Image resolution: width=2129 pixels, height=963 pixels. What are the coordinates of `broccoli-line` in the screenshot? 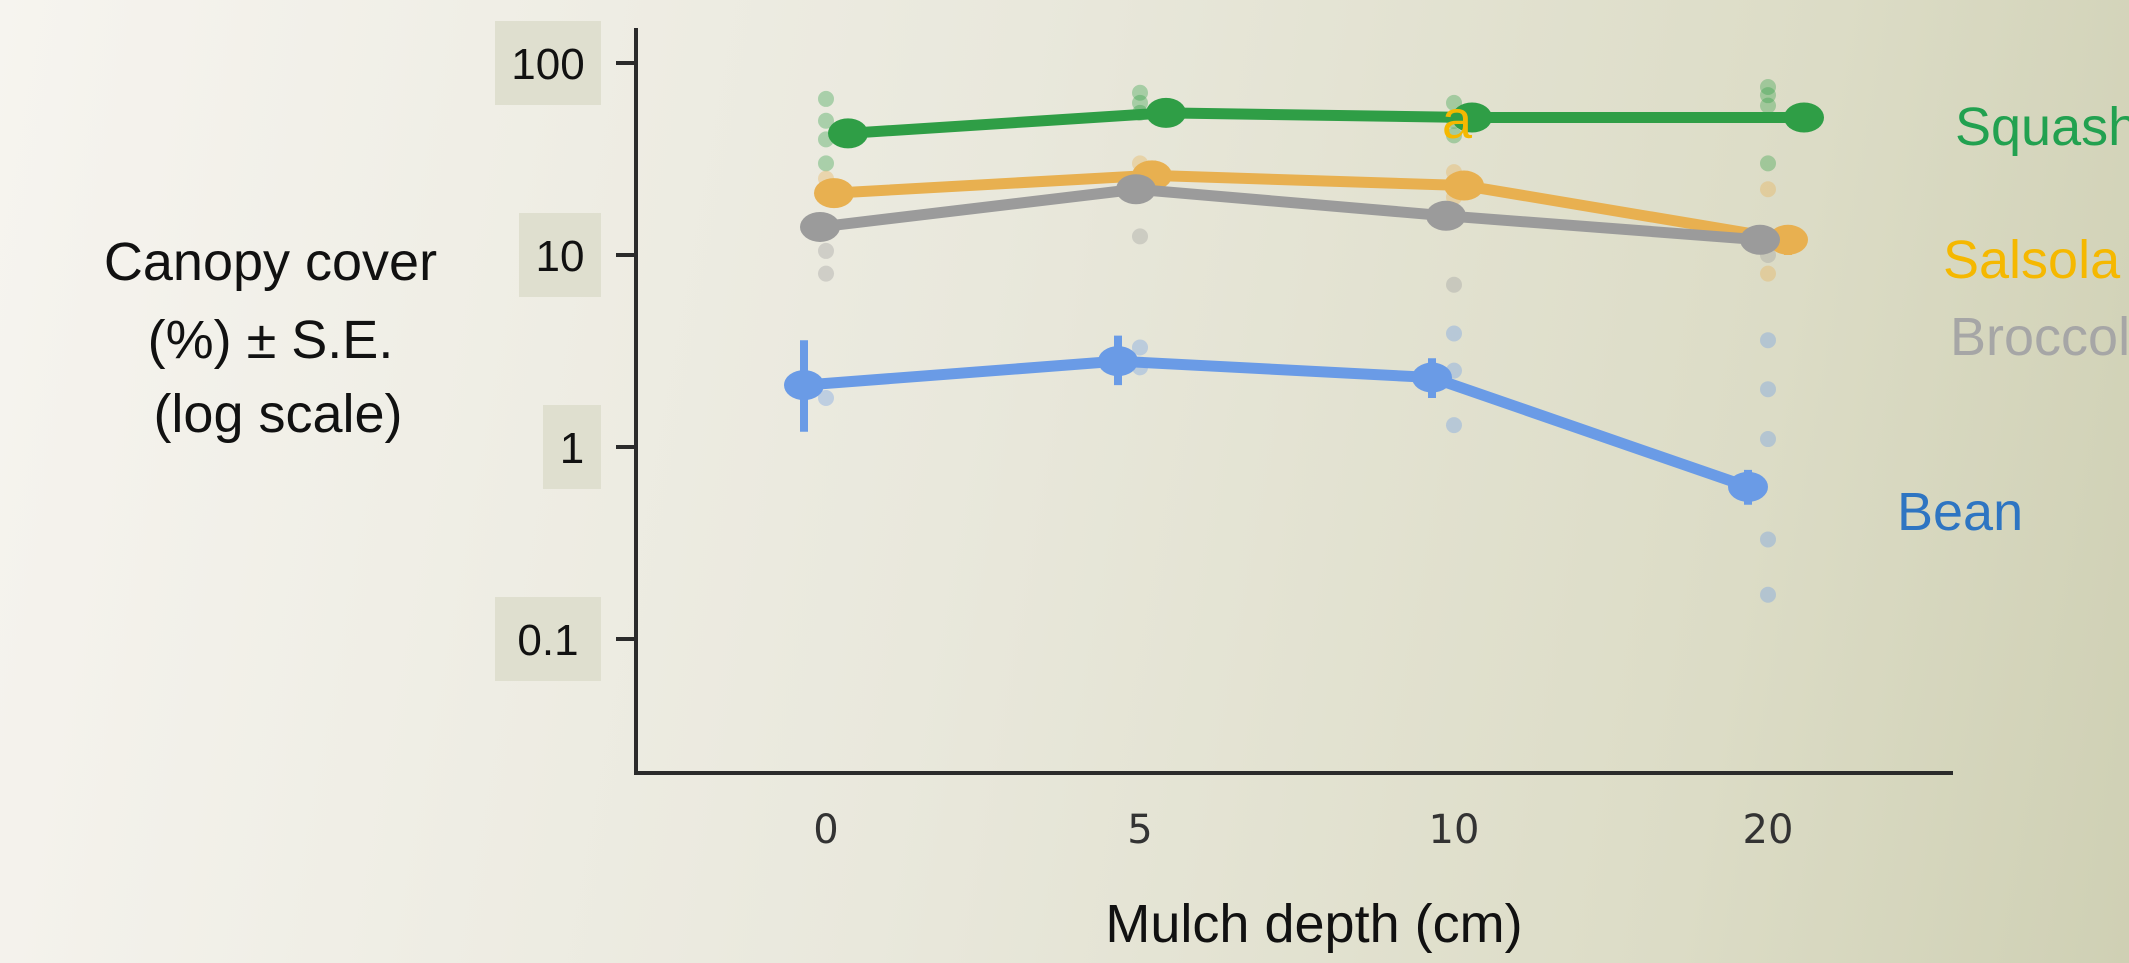 It's located at (1290, 214).